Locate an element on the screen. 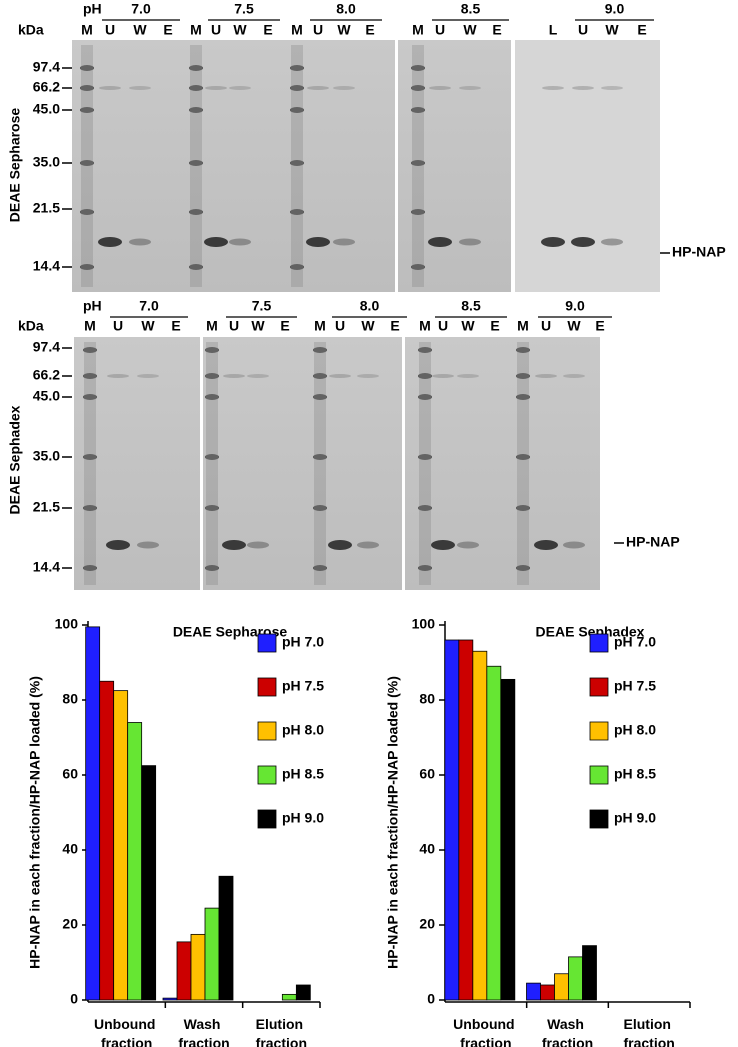 This screenshot has height=1047, width=738. gel-side-label: DEAE Sephadex is located at coordinates (15, 459).